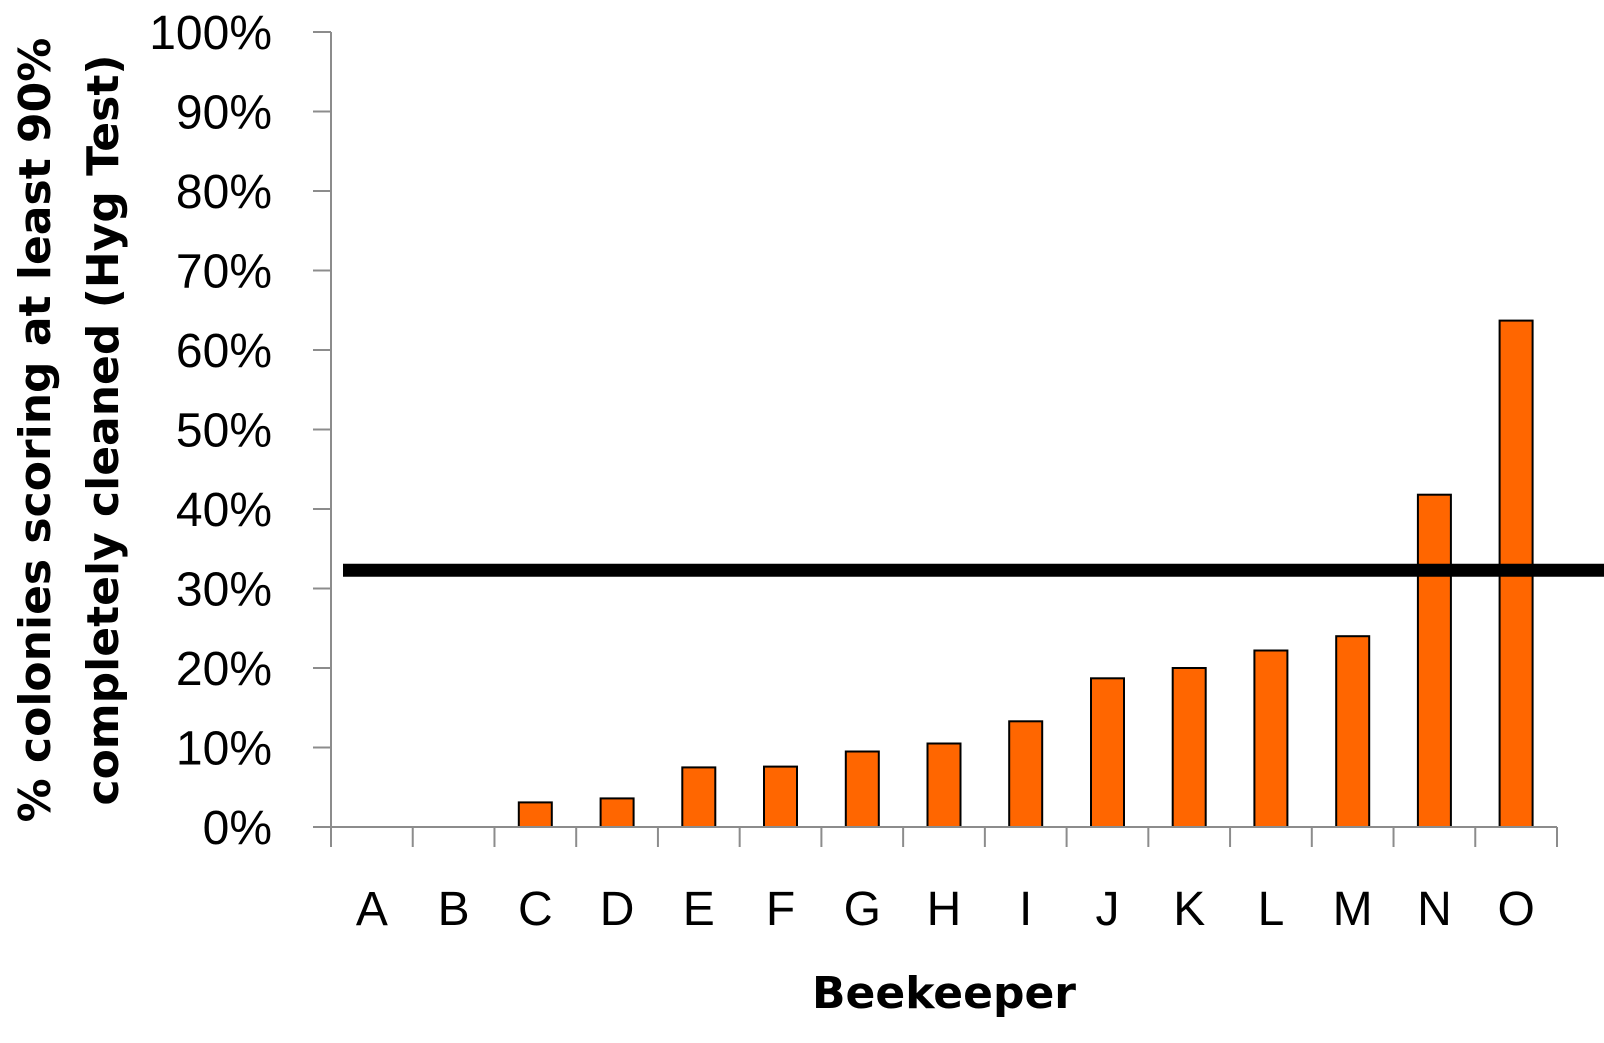 The width and height of the screenshot is (1604, 1043). Describe the element at coordinates (699, 909) in the screenshot. I see `x-tick-label-e: E` at that location.